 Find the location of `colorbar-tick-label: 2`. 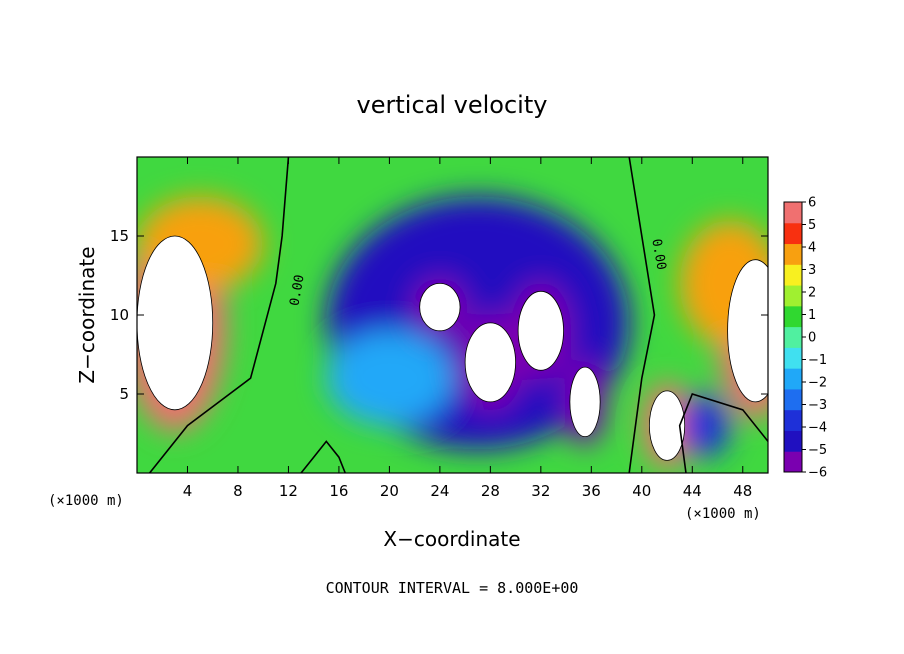

colorbar-tick-label: 2 is located at coordinates (812, 293).